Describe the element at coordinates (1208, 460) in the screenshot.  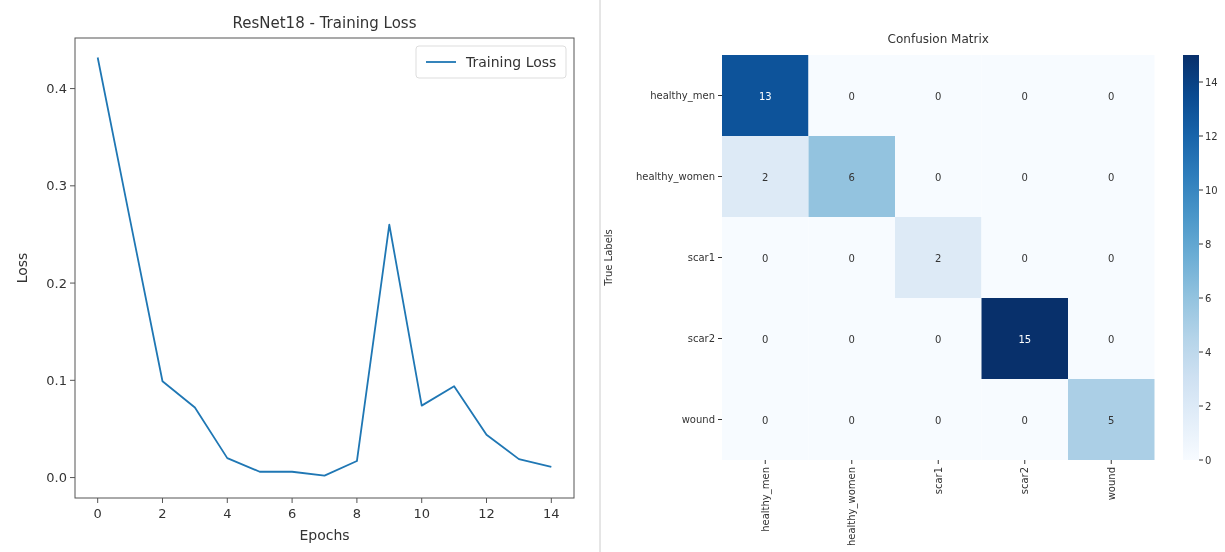
I see `color-bar-label: 0` at that location.